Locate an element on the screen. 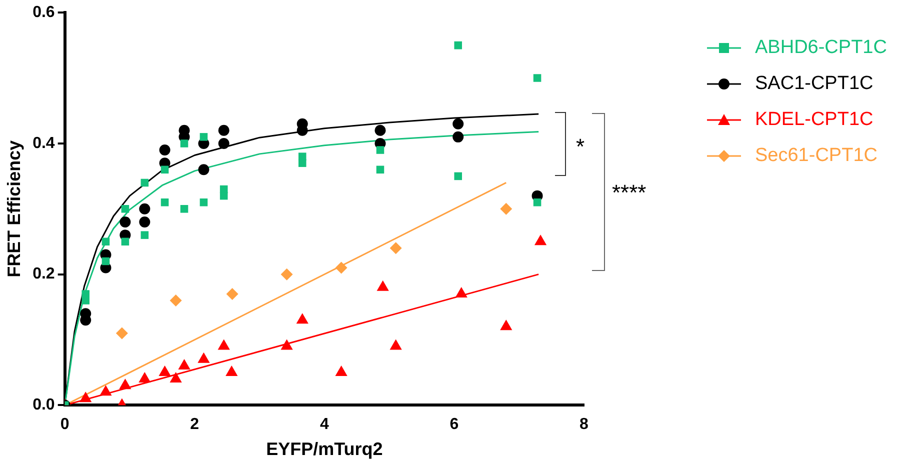 The height and width of the screenshot is (463, 902). x-axis-title: EYFP/mTurq2 is located at coordinates (324, 449).